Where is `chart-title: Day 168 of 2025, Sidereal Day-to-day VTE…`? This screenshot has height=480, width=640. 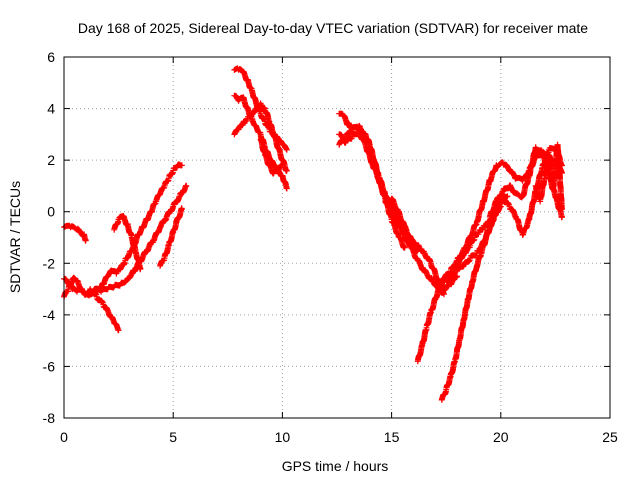
chart-title: Day 168 of 2025, Sidereal Day-to-day VTE… is located at coordinates (333, 28).